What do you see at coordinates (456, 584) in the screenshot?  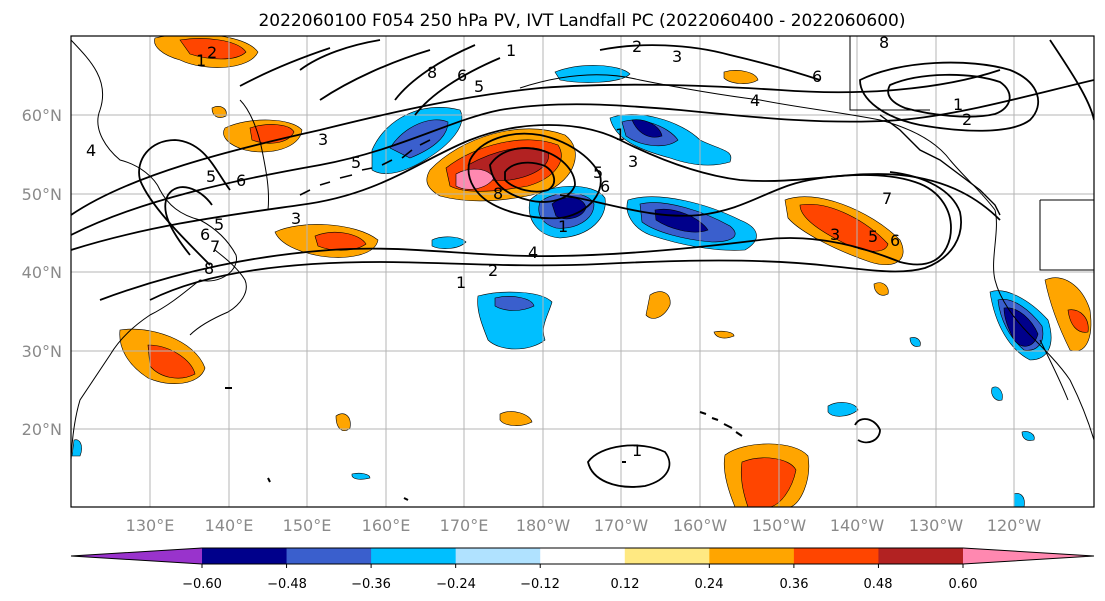 I see `colorbar-tick-label: −0.24` at bounding box center [456, 584].